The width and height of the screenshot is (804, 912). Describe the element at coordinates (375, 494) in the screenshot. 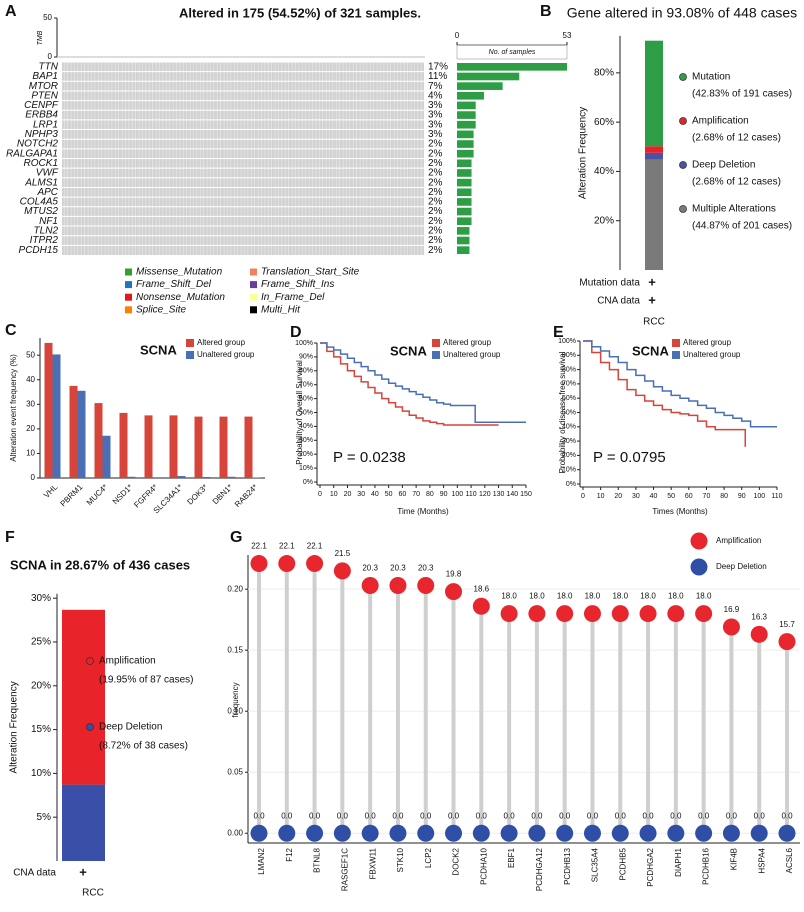

I see `x-tick-label: 40` at that location.